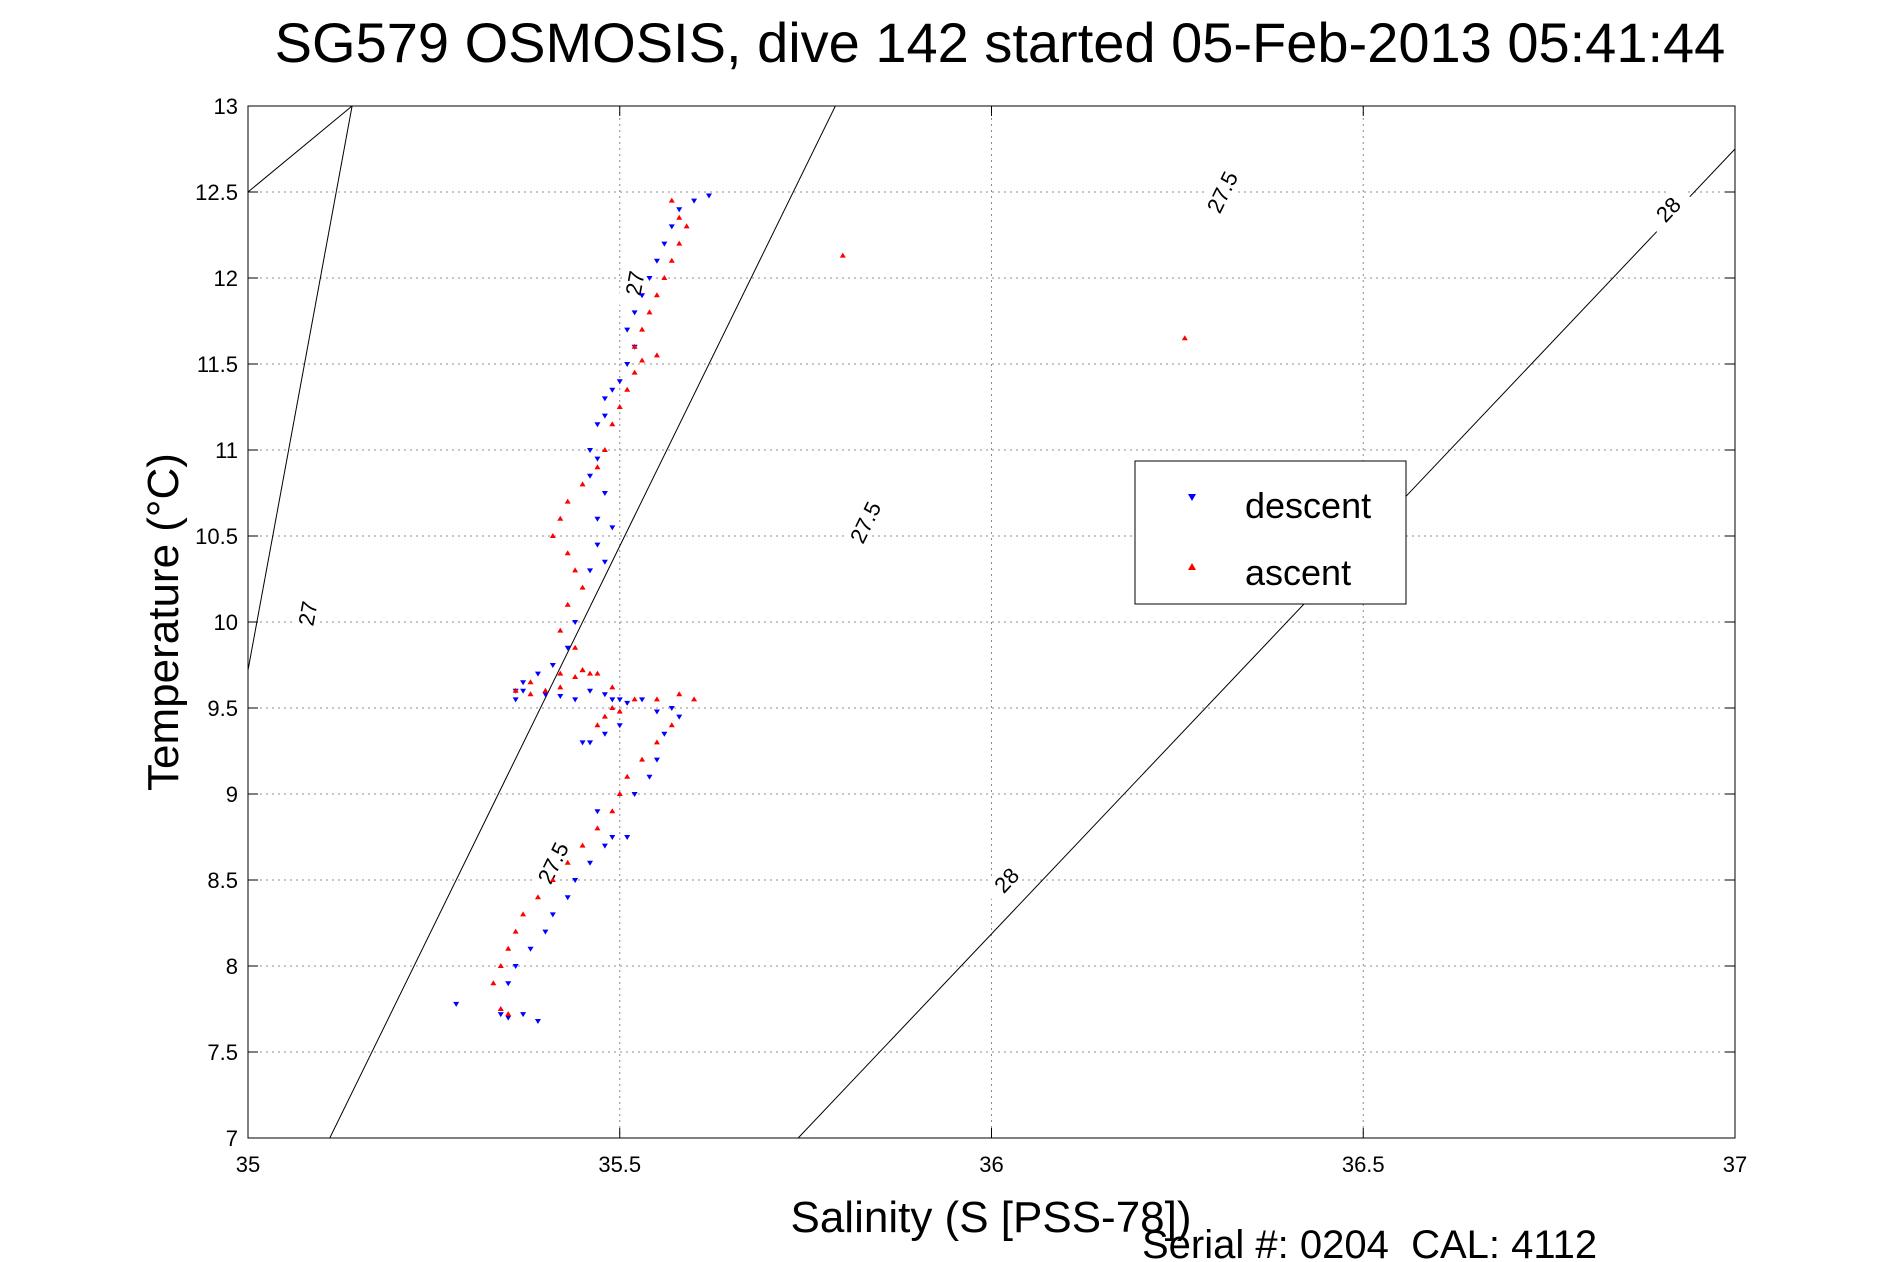 The width and height of the screenshot is (1891, 1262). What do you see at coordinates (582, 609) in the screenshot?
I see `series-descent` at bounding box center [582, 609].